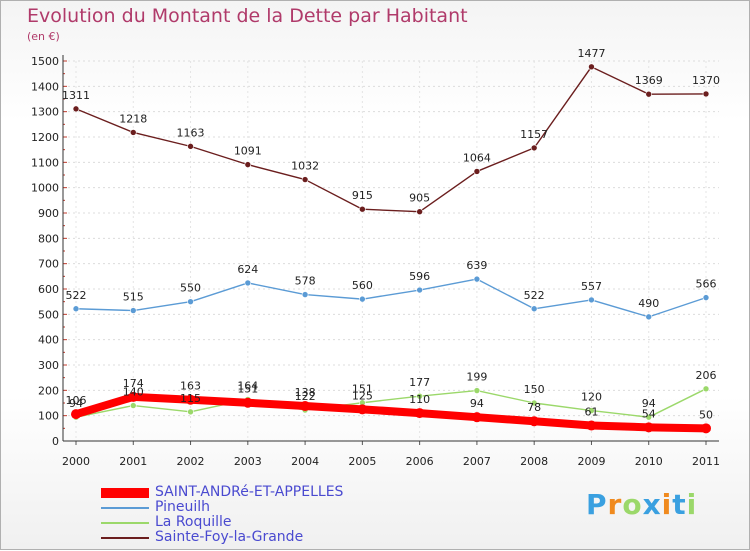 This screenshot has width=750, height=551. What do you see at coordinates (133, 297) in the screenshot?
I see `data-label-pineuilh-2001: 515` at bounding box center [133, 297].